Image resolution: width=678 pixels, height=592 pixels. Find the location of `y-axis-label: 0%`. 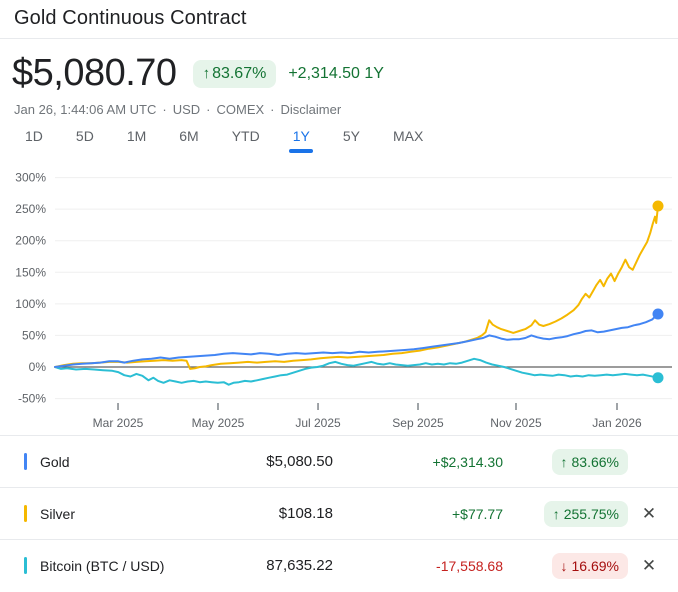

y-axis-label: 0% is located at coordinates (38, 367).